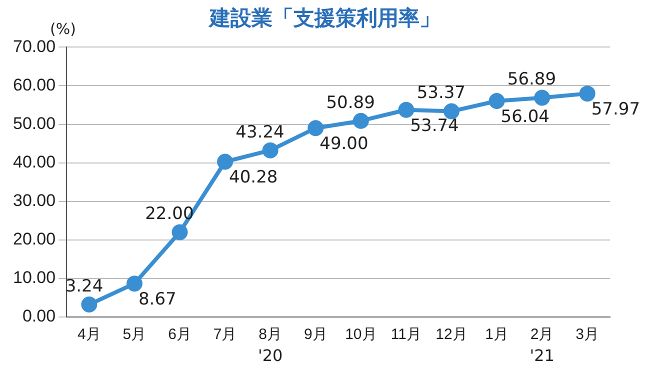 The width and height of the screenshot is (650, 369). Describe the element at coordinates (350, 102) in the screenshot. I see `data-label: 50.89` at that location.